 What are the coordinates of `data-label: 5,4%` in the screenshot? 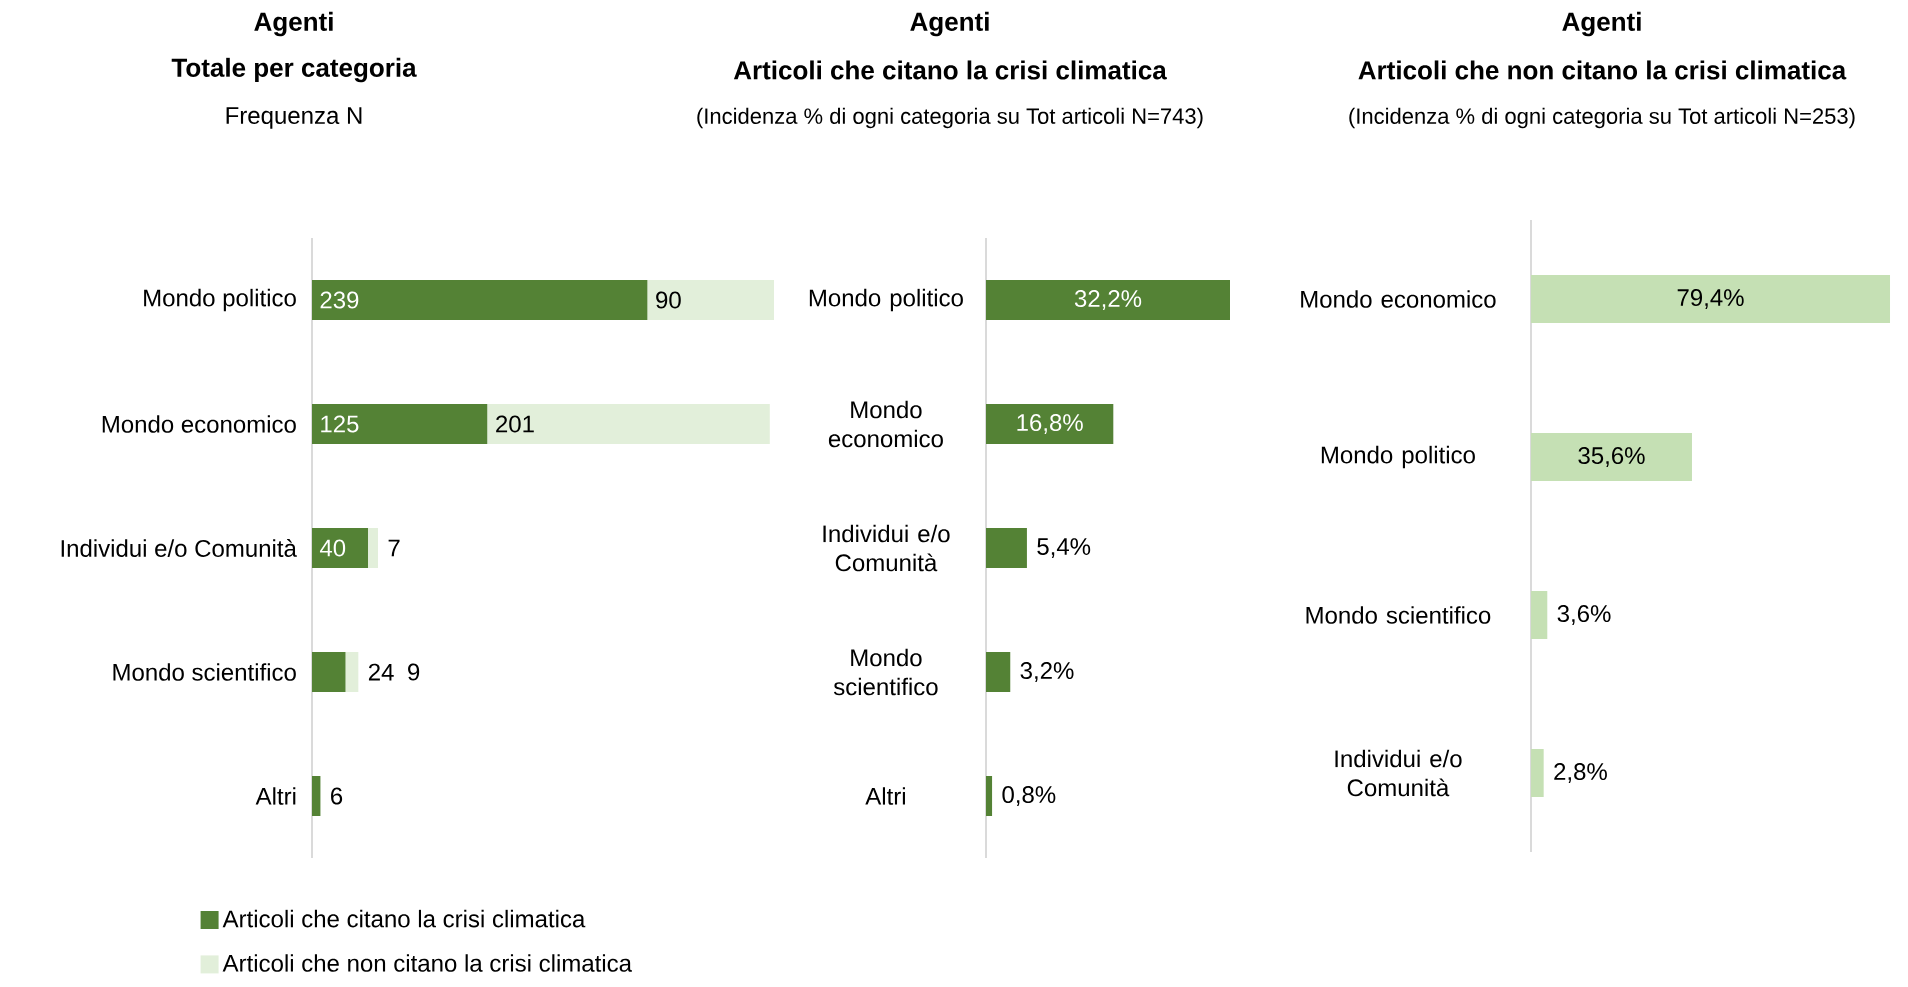 It's located at (1064, 548).